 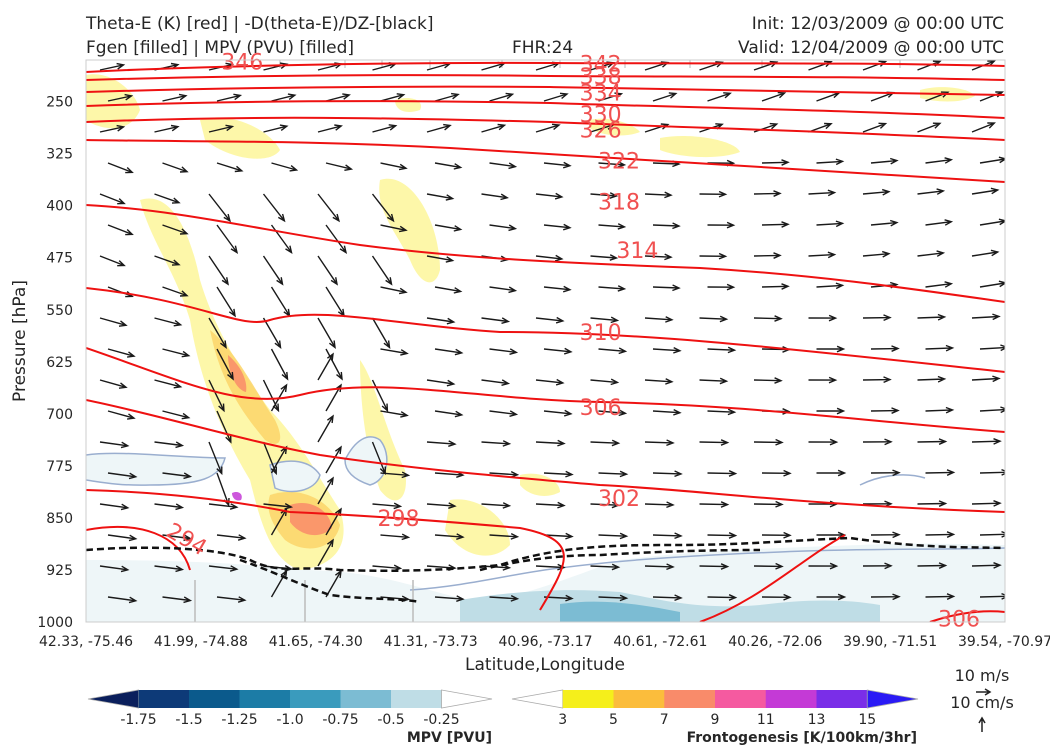 I want to click on init-time: Init: 12/03/2009 @ 00:00 UTC, so click(x=877, y=24).